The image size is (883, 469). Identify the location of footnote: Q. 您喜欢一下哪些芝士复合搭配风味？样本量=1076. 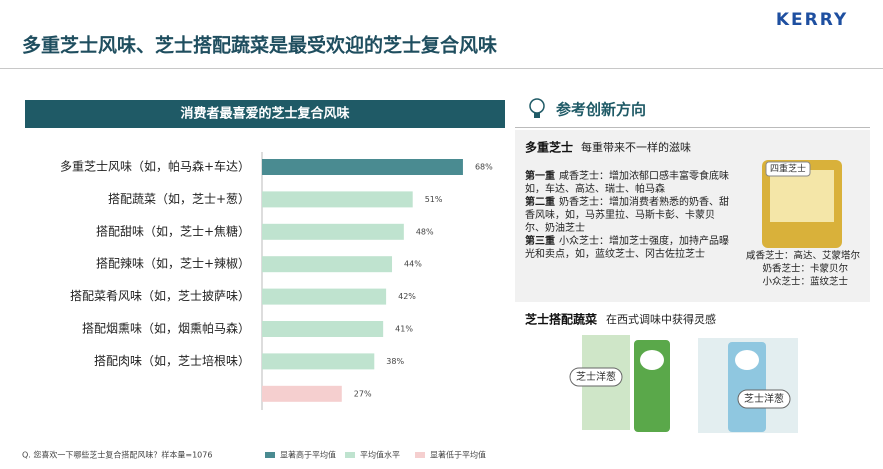
(117, 455).